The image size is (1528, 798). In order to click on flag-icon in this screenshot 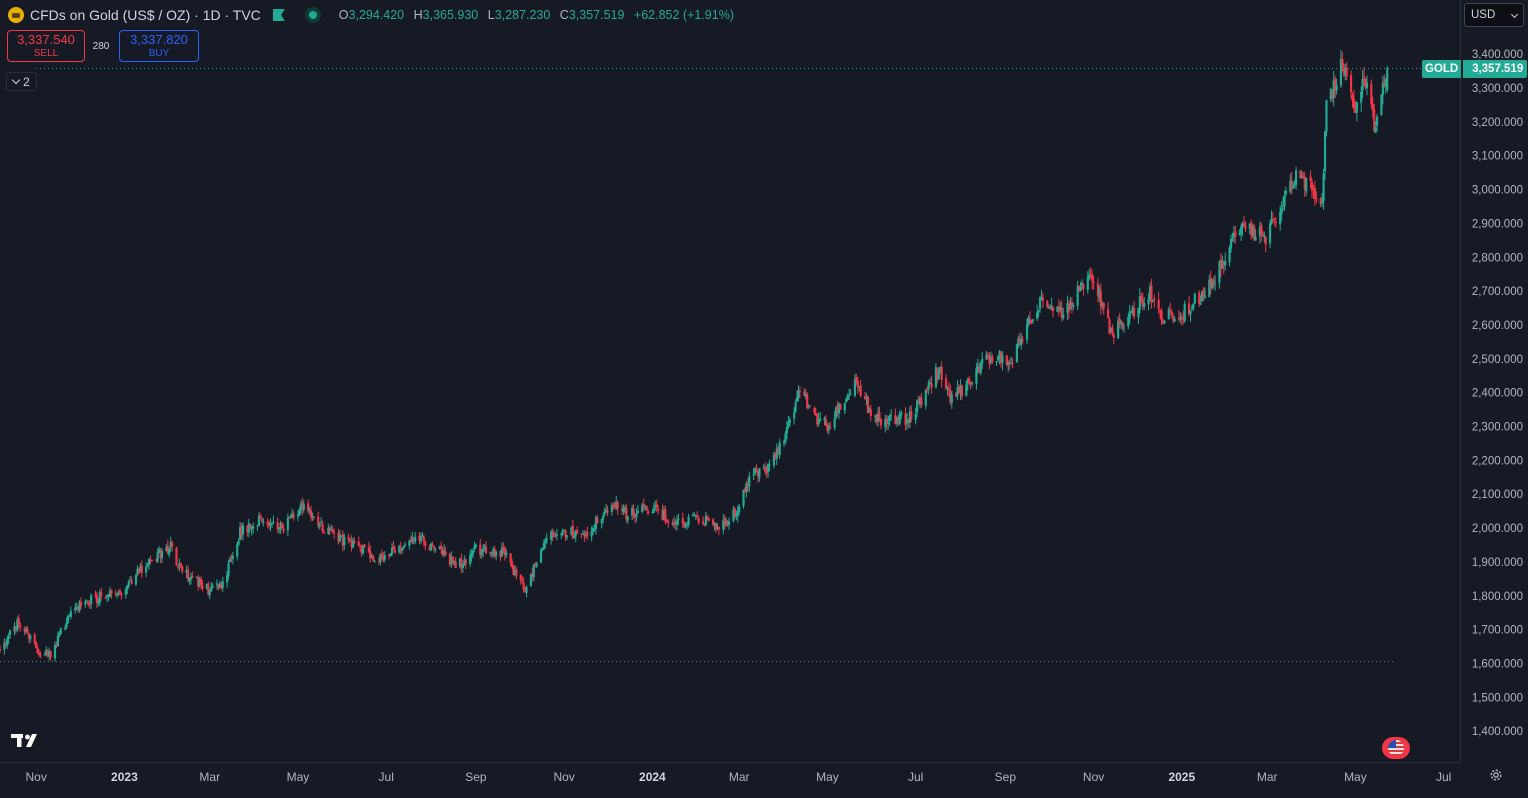, I will do `click(278, 15)`.